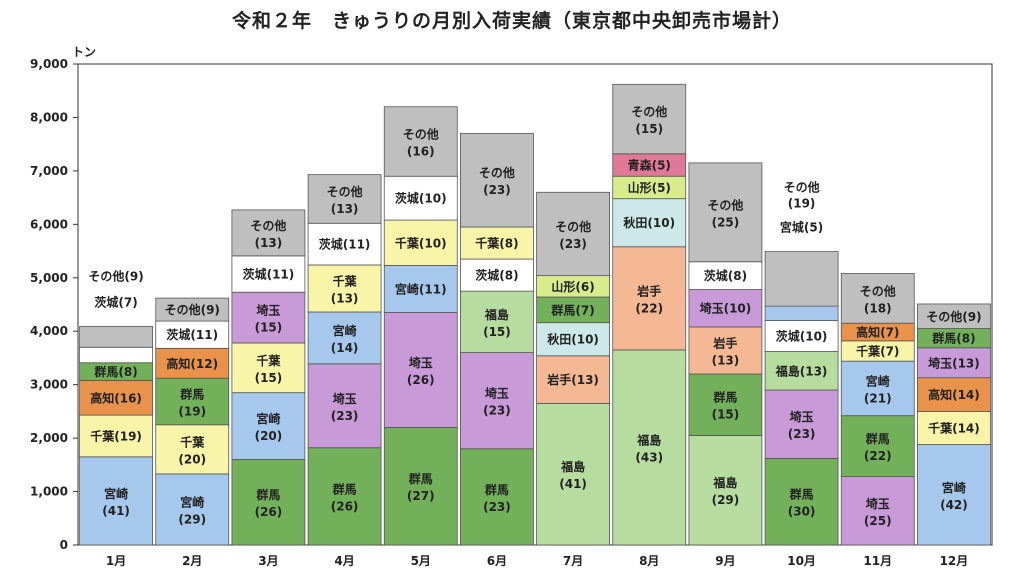  I want to click on segment-label: 茨城(10), so click(421, 198).